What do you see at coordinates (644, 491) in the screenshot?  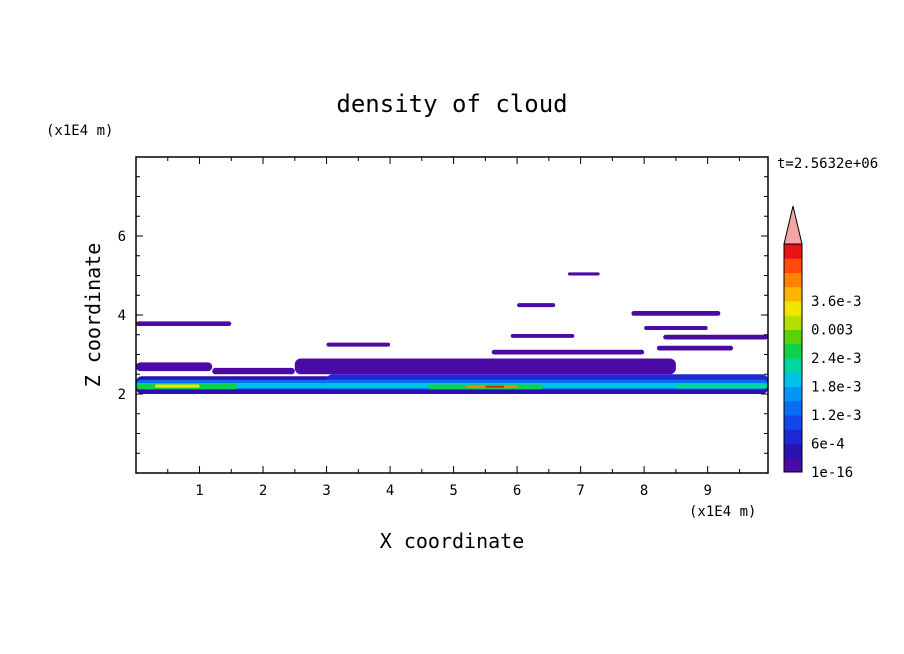 I see `x-tick-label: 8` at bounding box center [644, 491].